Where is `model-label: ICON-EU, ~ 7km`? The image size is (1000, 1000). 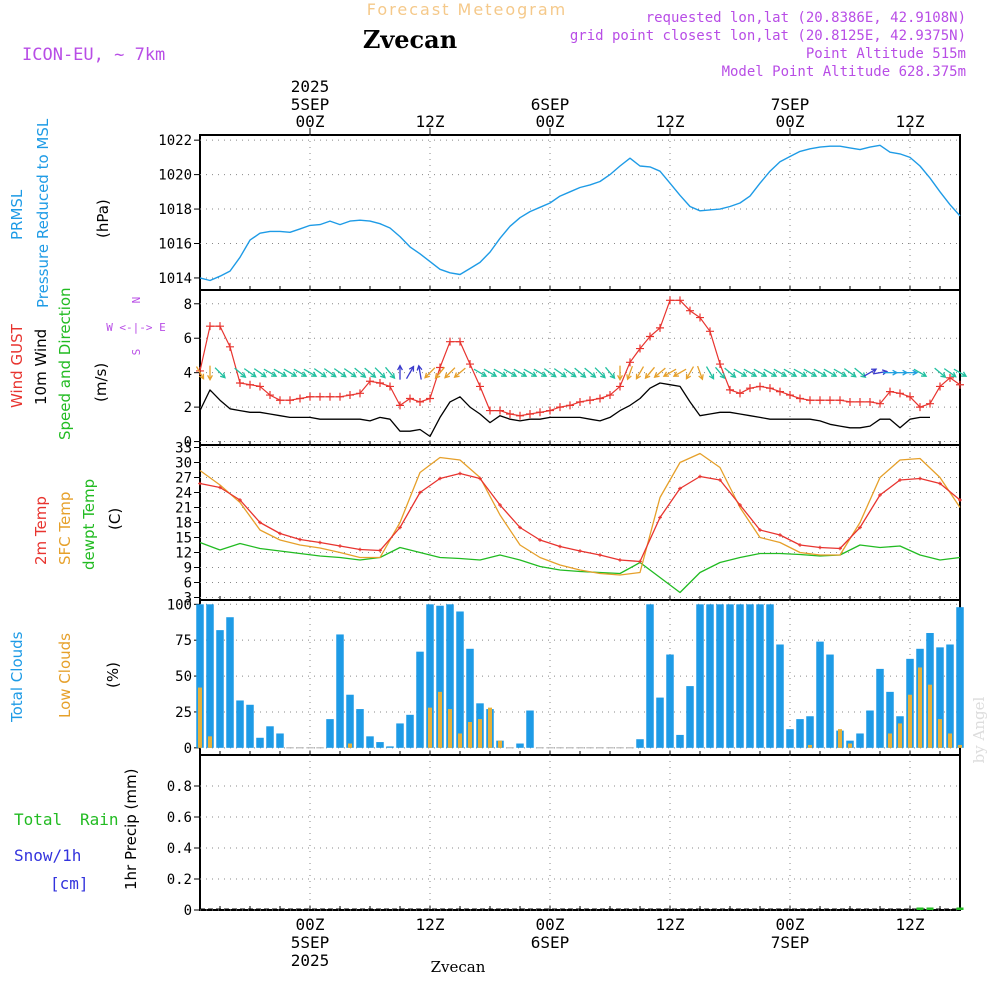
model-label: ICON-EU, ~ 7km is located at coordinates (93, 55).